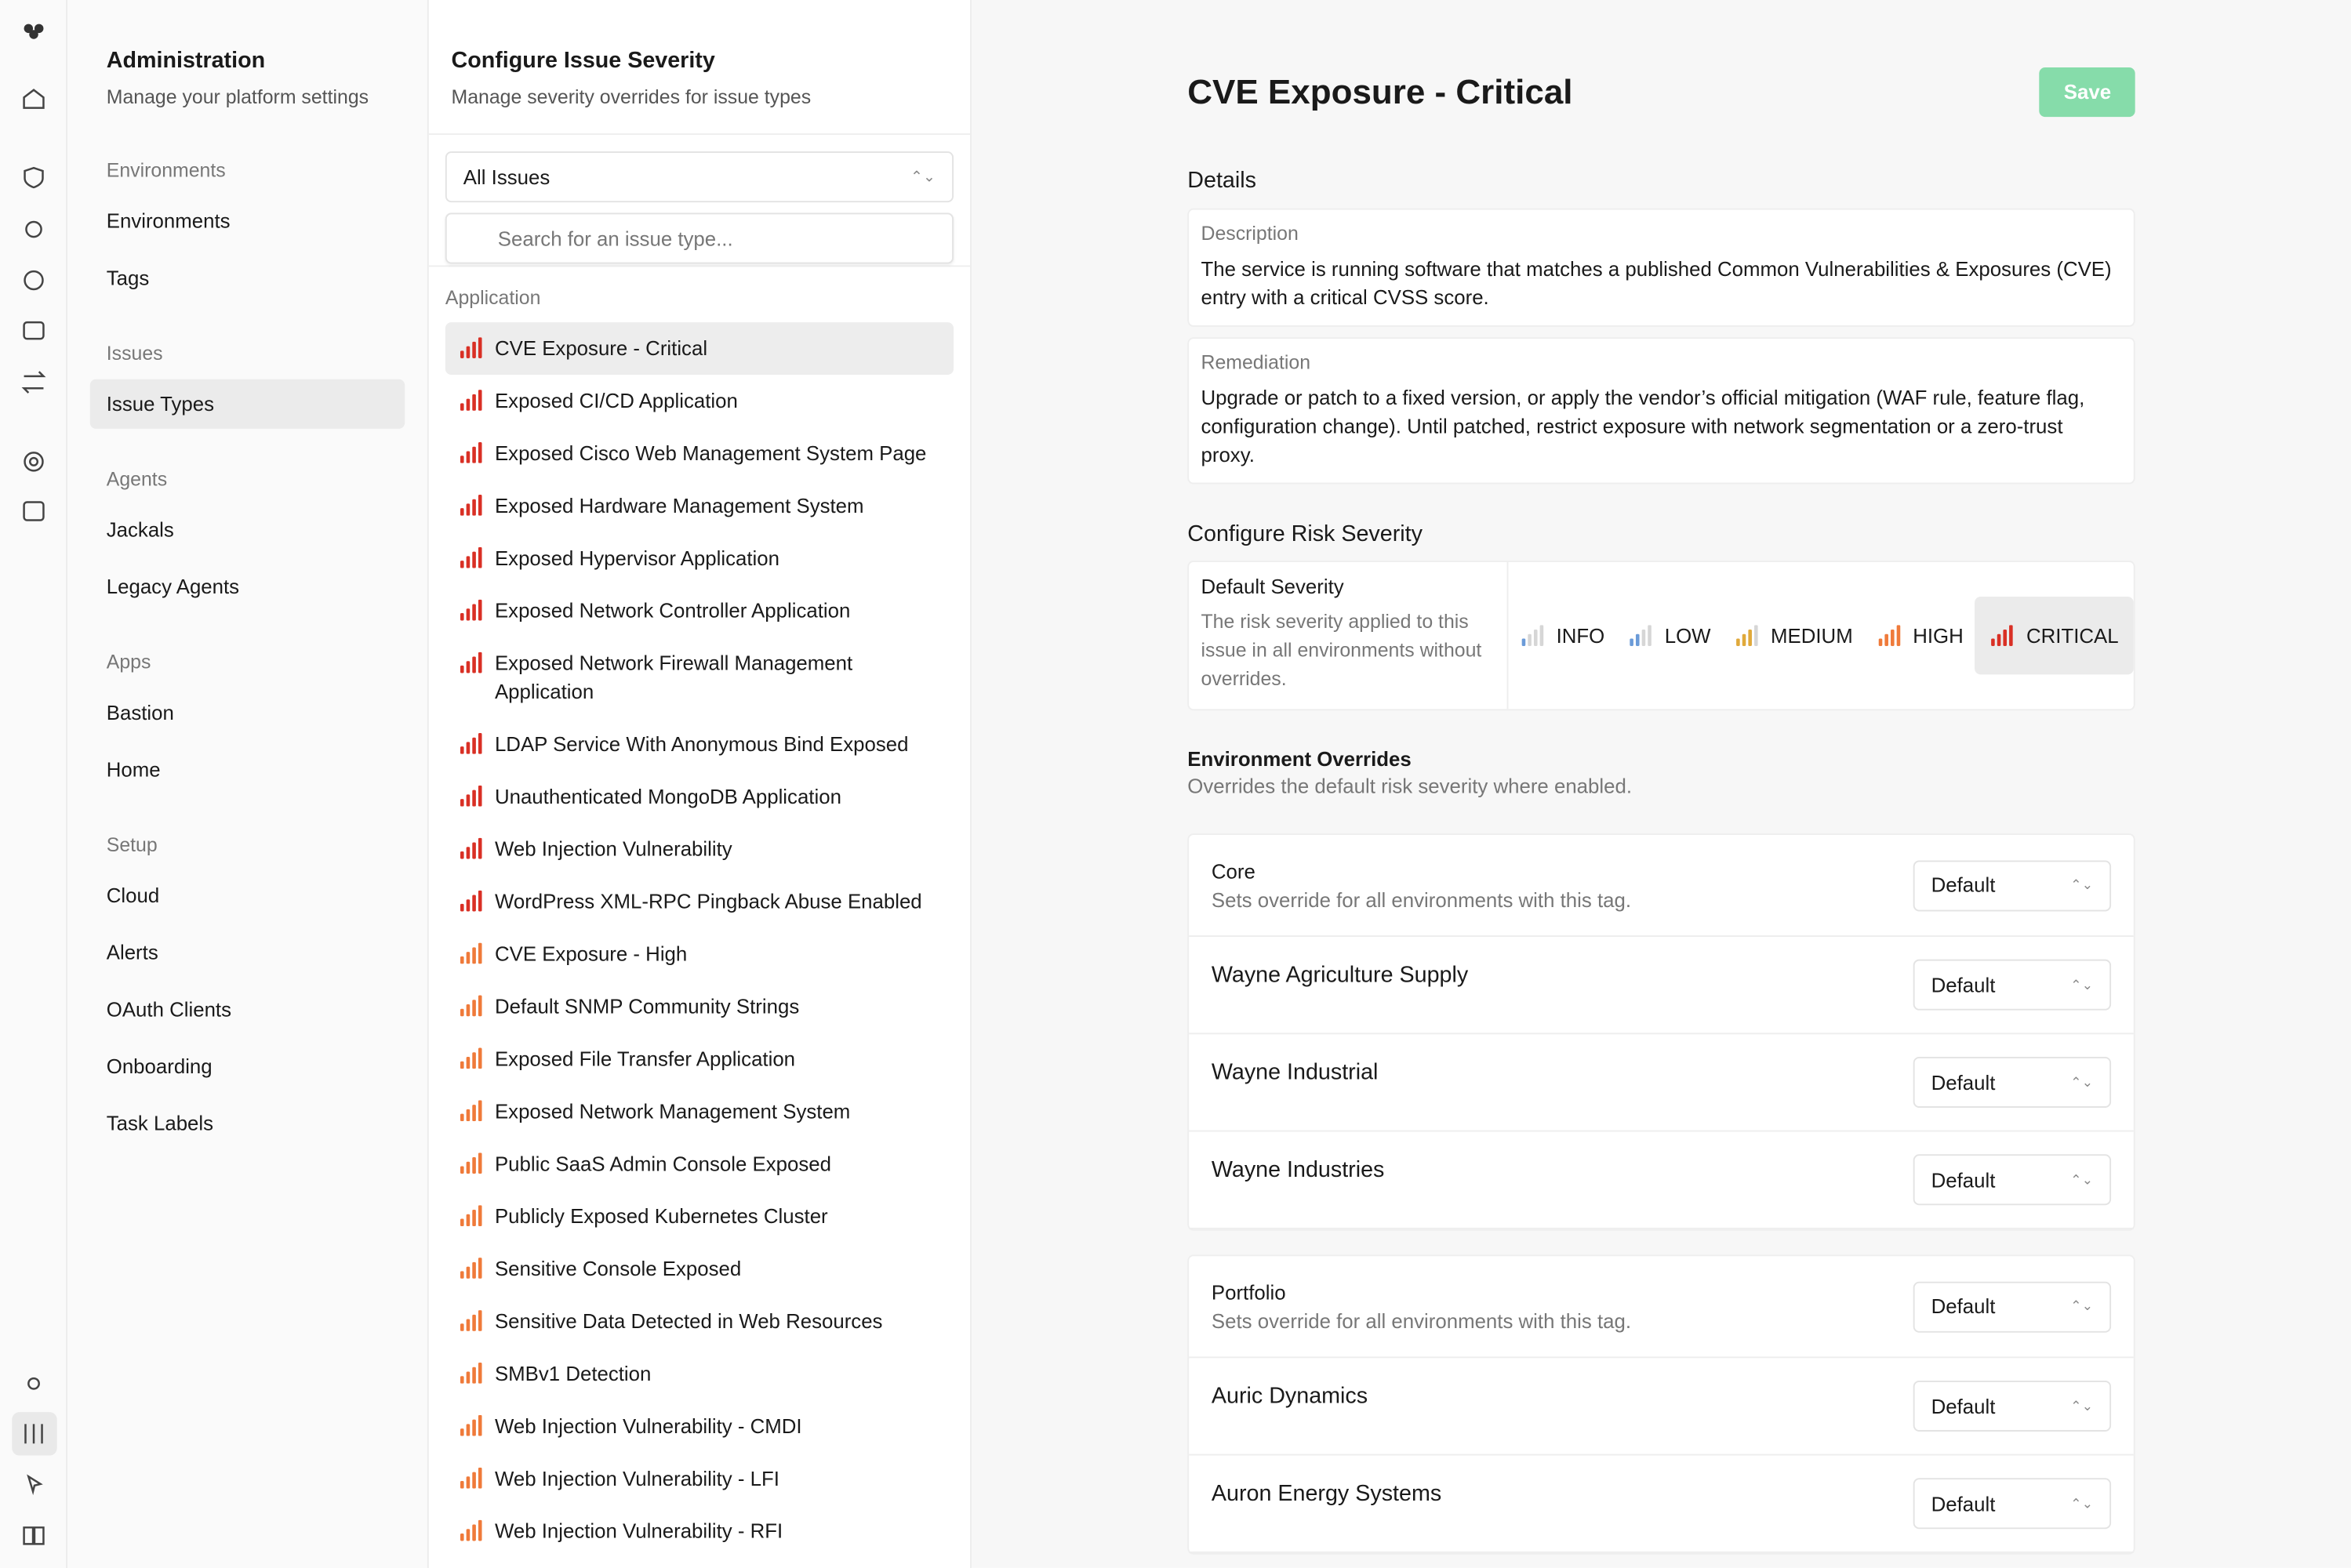  Describe the element at coordinates (166, 170) in the screenshot. I see `section-heading: Environments` at that location.